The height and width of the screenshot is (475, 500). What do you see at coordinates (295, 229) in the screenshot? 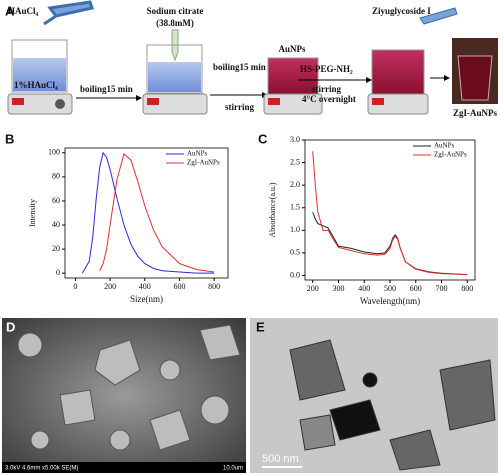
I see `y-tick-label: 1.0` at bounding box center [295, 229].